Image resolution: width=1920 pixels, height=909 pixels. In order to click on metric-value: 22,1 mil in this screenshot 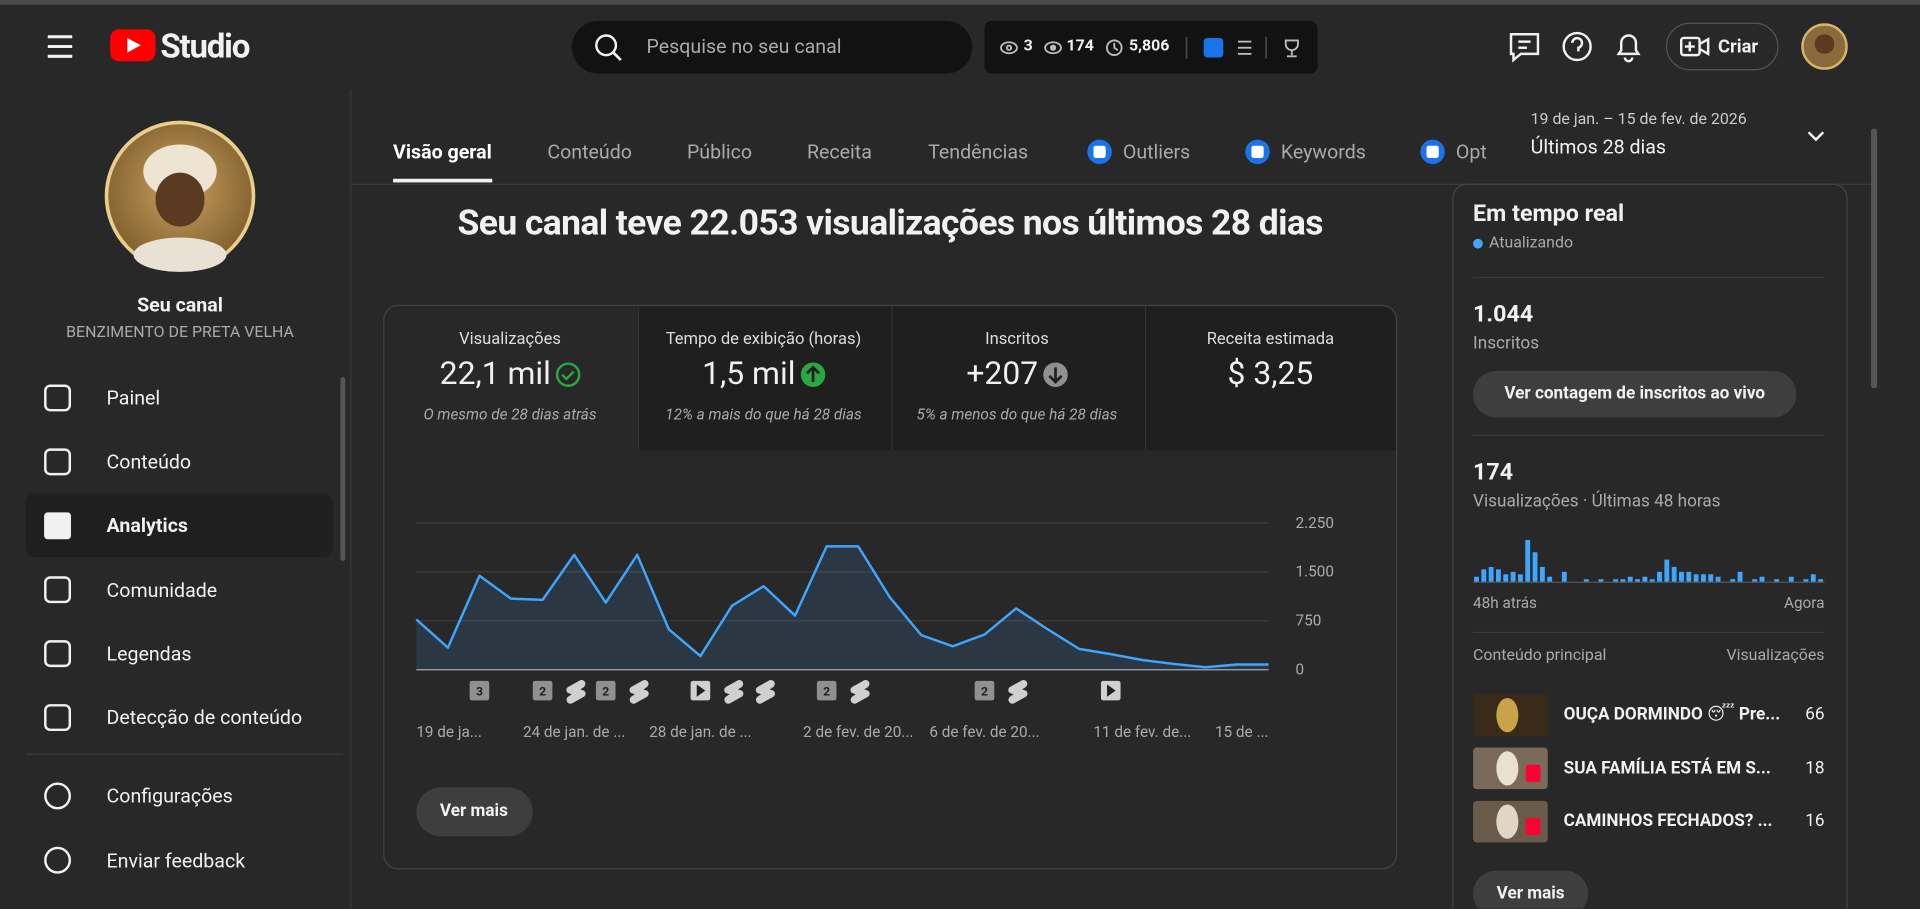, I will do `click(495, 374)`.